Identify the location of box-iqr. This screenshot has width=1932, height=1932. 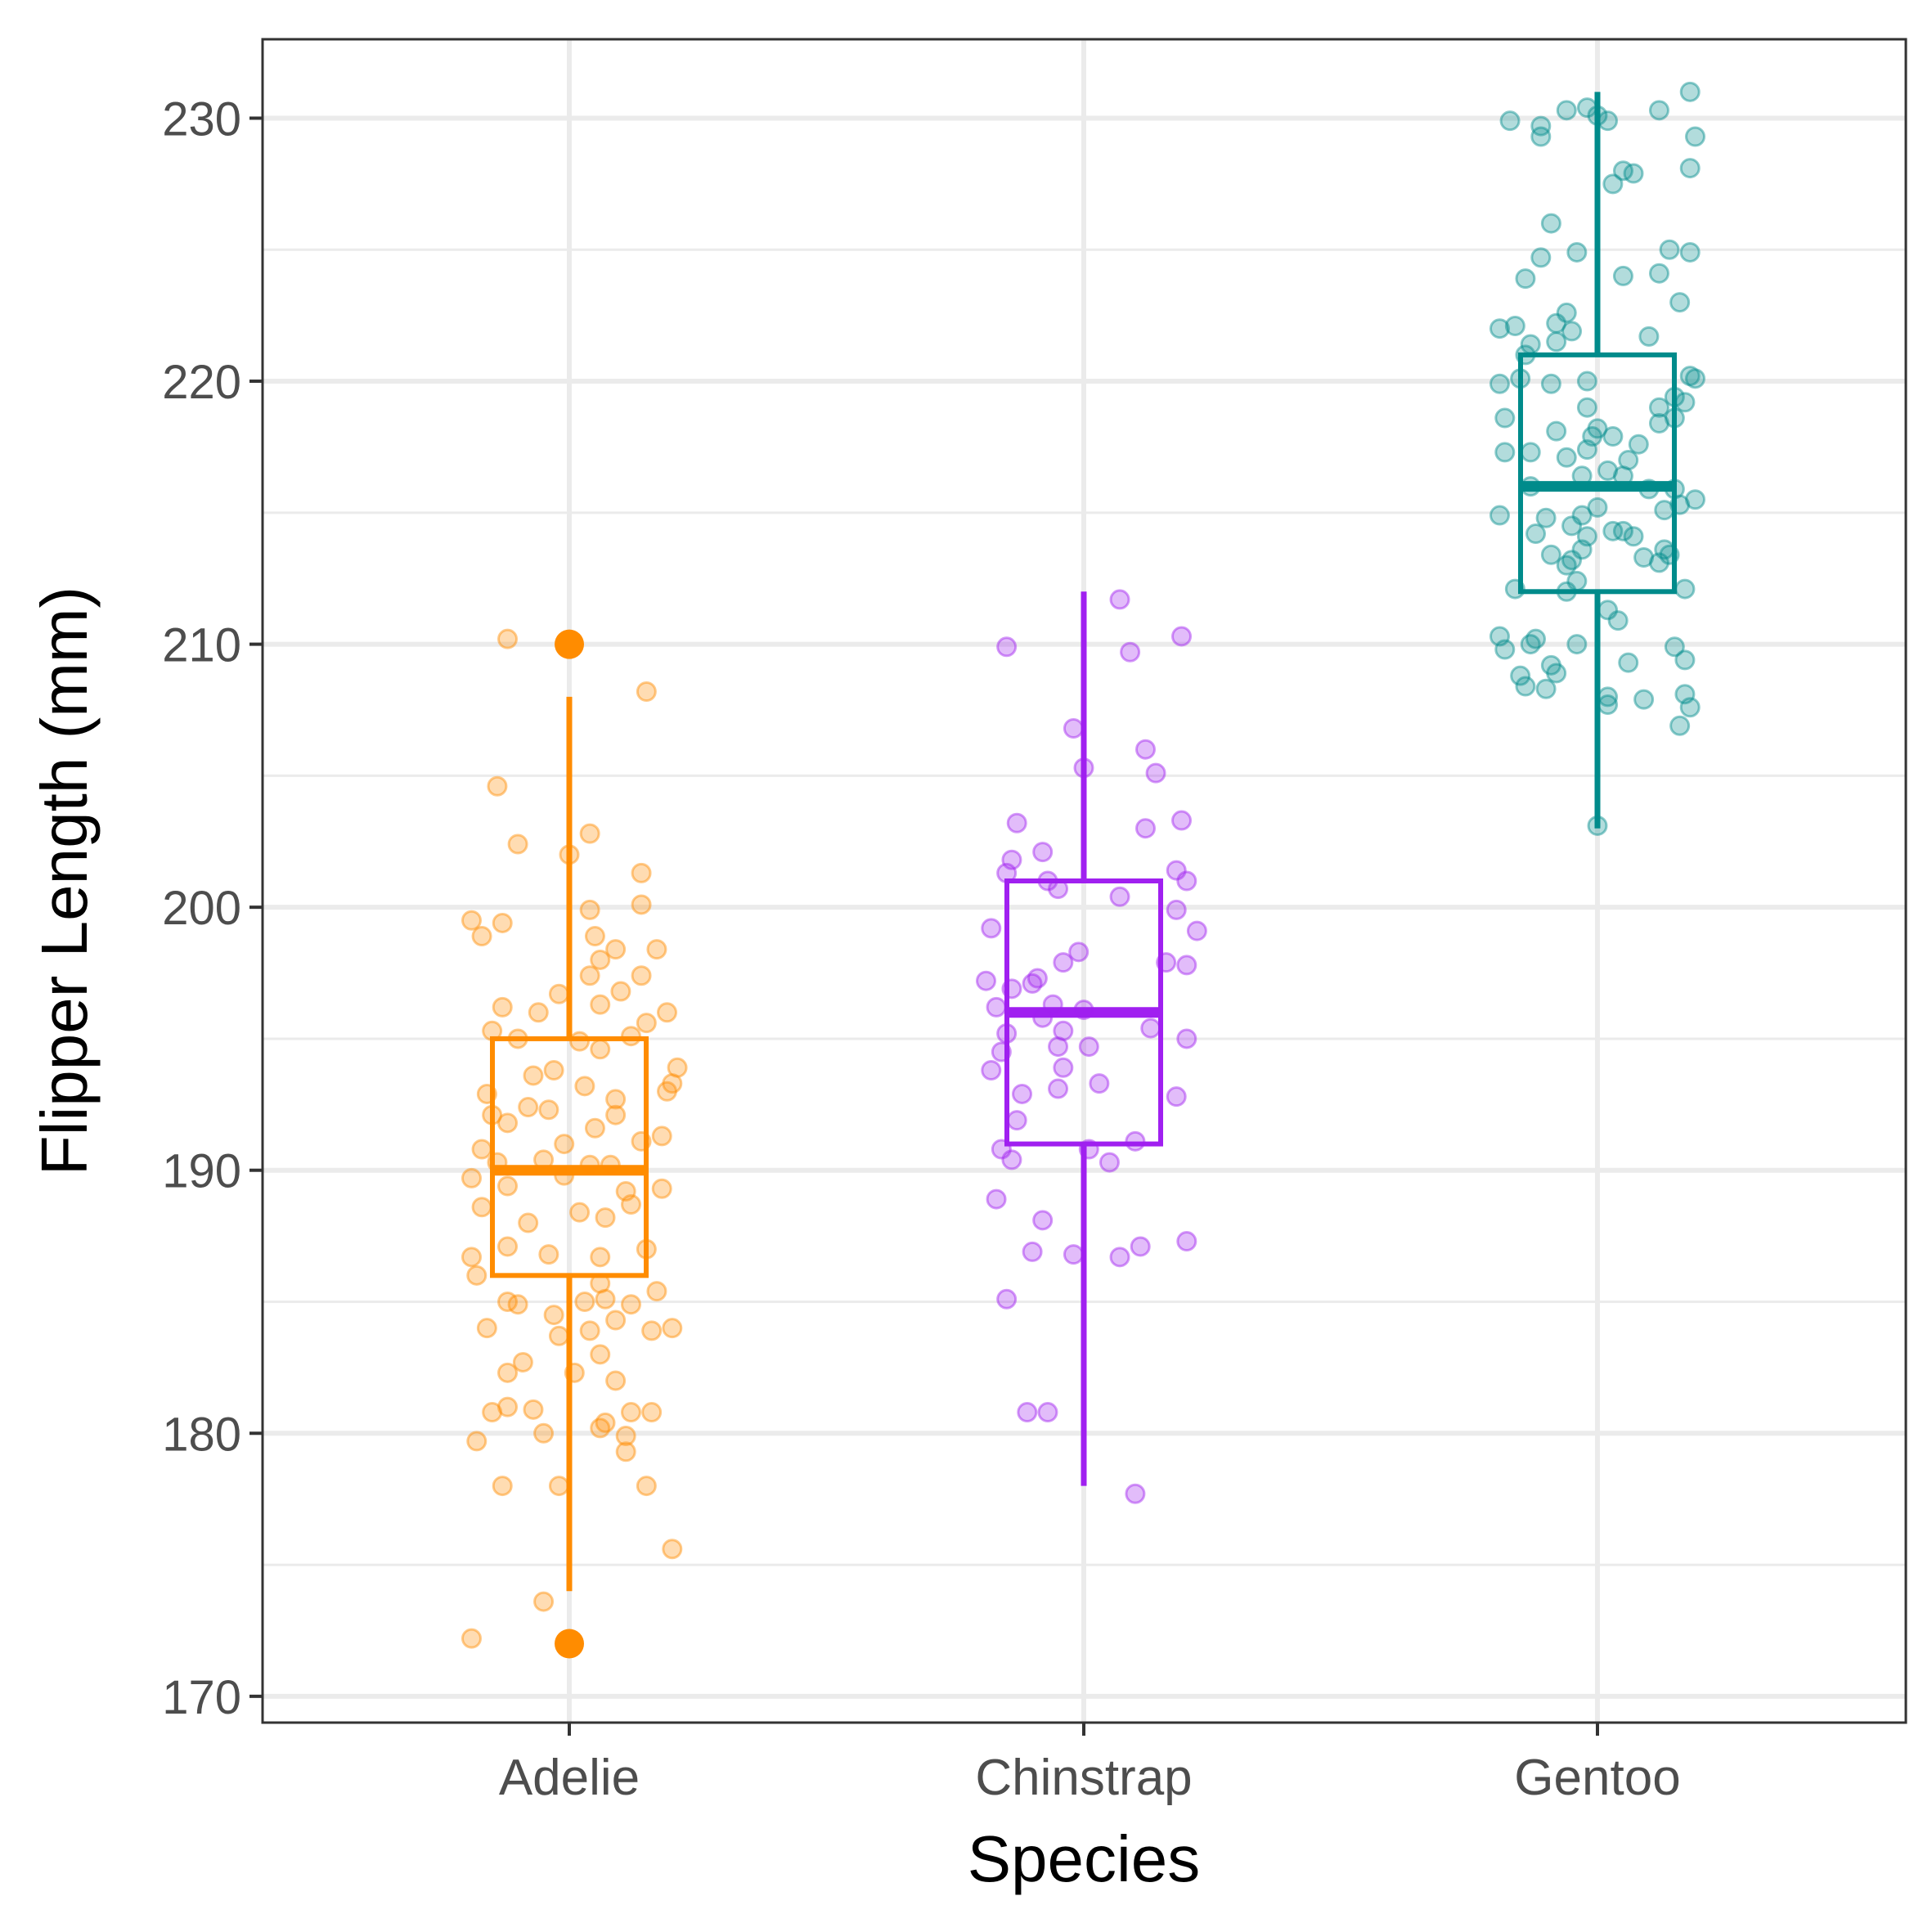
(569, 1157).